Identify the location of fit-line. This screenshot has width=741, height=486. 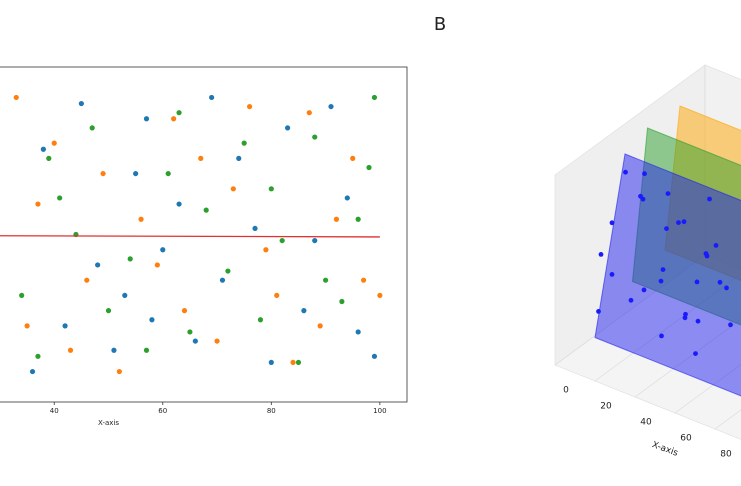
(190, 236).